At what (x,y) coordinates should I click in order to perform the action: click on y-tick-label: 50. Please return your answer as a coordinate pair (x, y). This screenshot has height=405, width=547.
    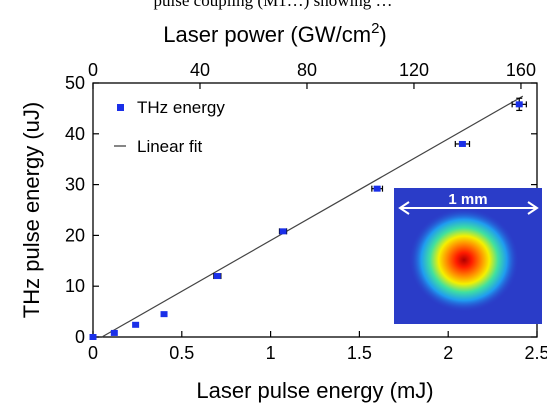
    Looking at the image, I should click on (75, 83).